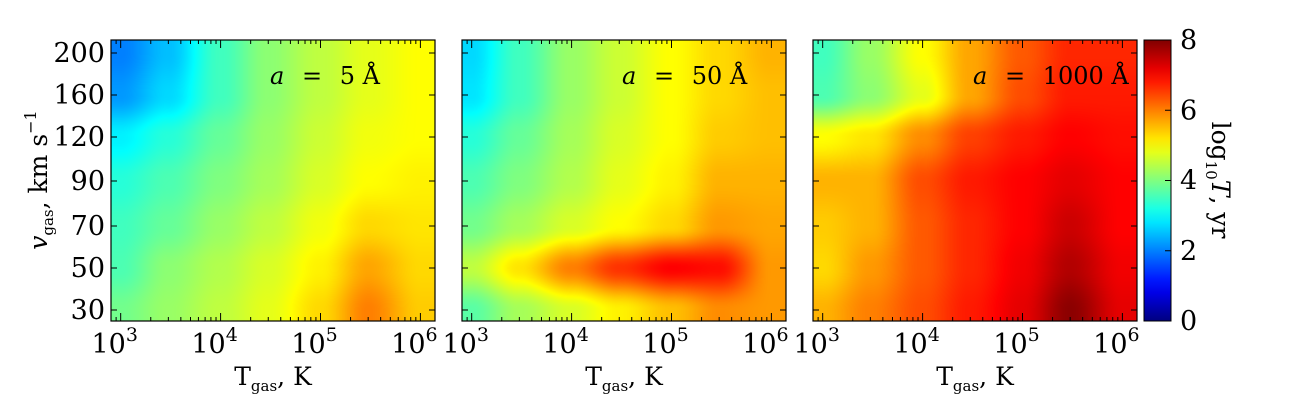 This screenshot has width=1300, height=400. Describe the element at coordinates (685, 75) in the screenshot. I see `panel-label-2: a = 50 Å` at that location.